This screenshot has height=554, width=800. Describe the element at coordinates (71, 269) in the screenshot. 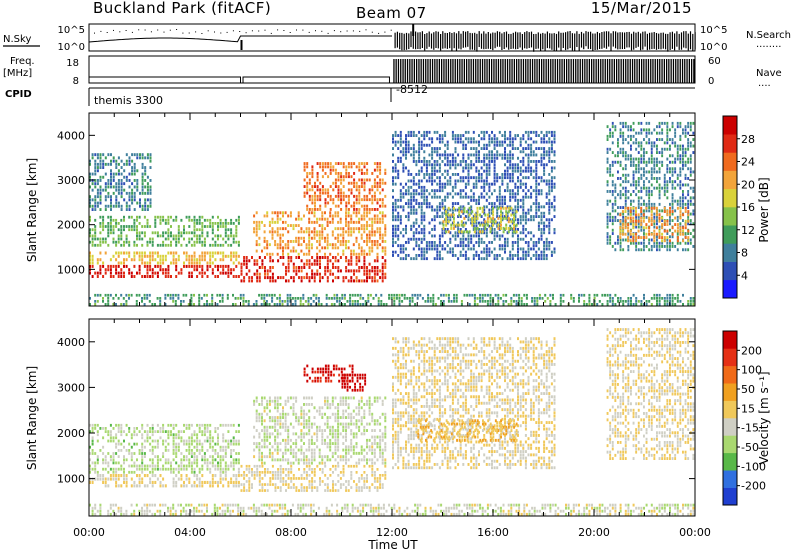

I see `power-ytick-label: 1000` at that location.